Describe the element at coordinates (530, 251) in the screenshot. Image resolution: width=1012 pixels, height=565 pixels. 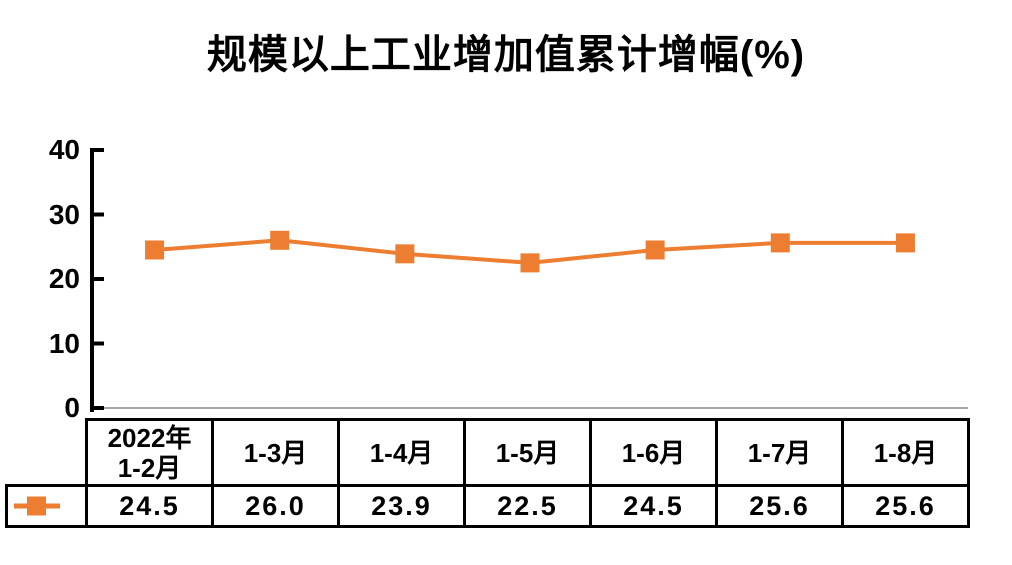
I see `series-markers` at that location.